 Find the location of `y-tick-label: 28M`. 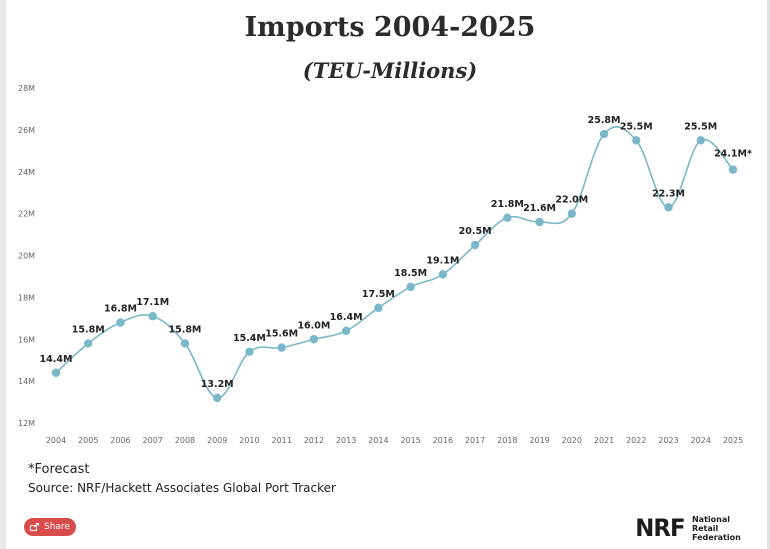

y-tick-label: 28M is located at coordinates (26, 88).